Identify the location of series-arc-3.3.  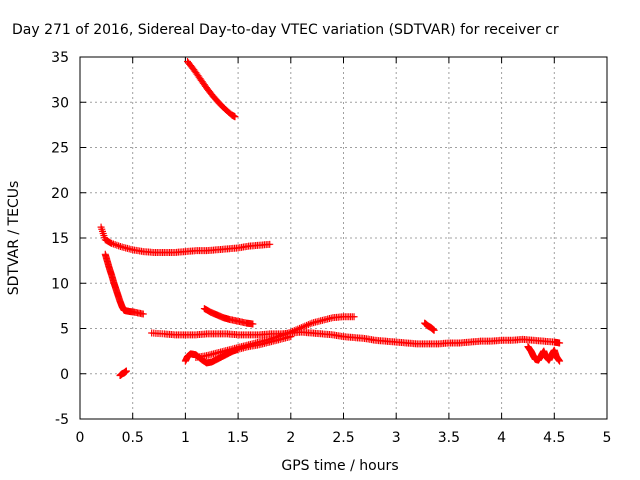
(429, 326).